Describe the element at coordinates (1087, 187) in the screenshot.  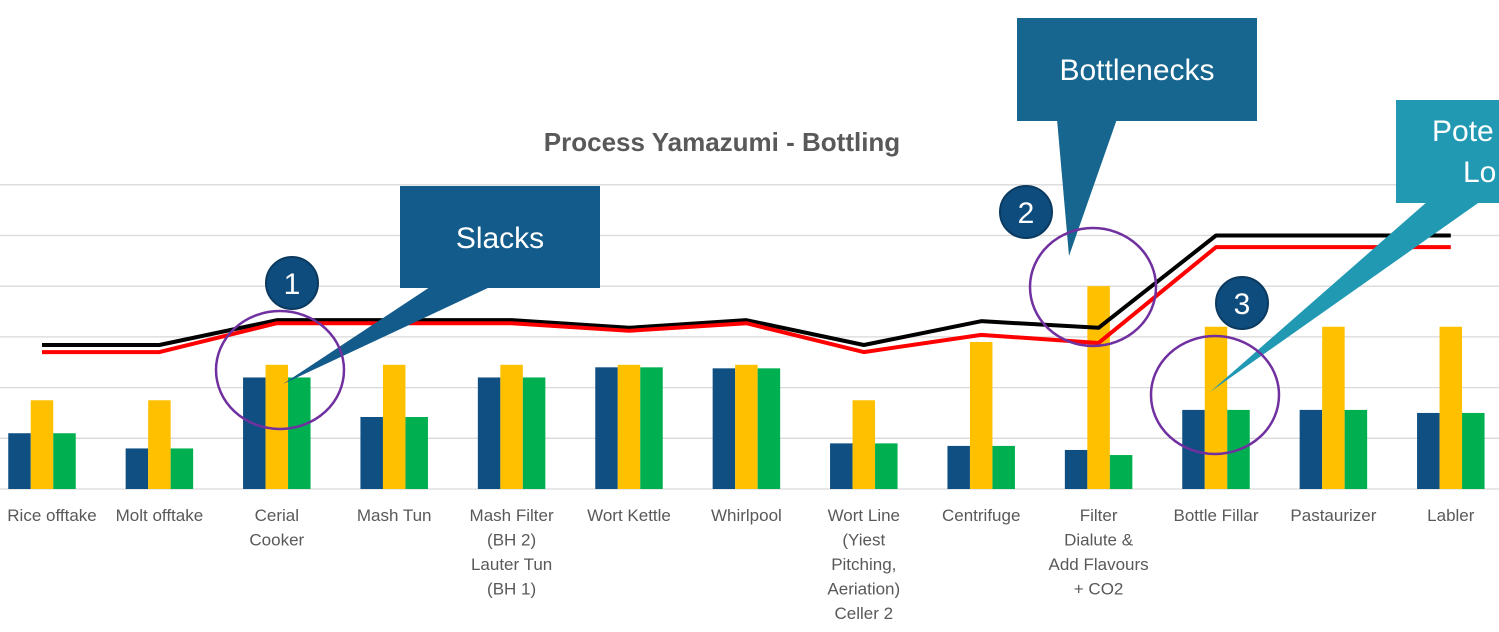
I see `callout-bottlenecks-pointer` at that location.